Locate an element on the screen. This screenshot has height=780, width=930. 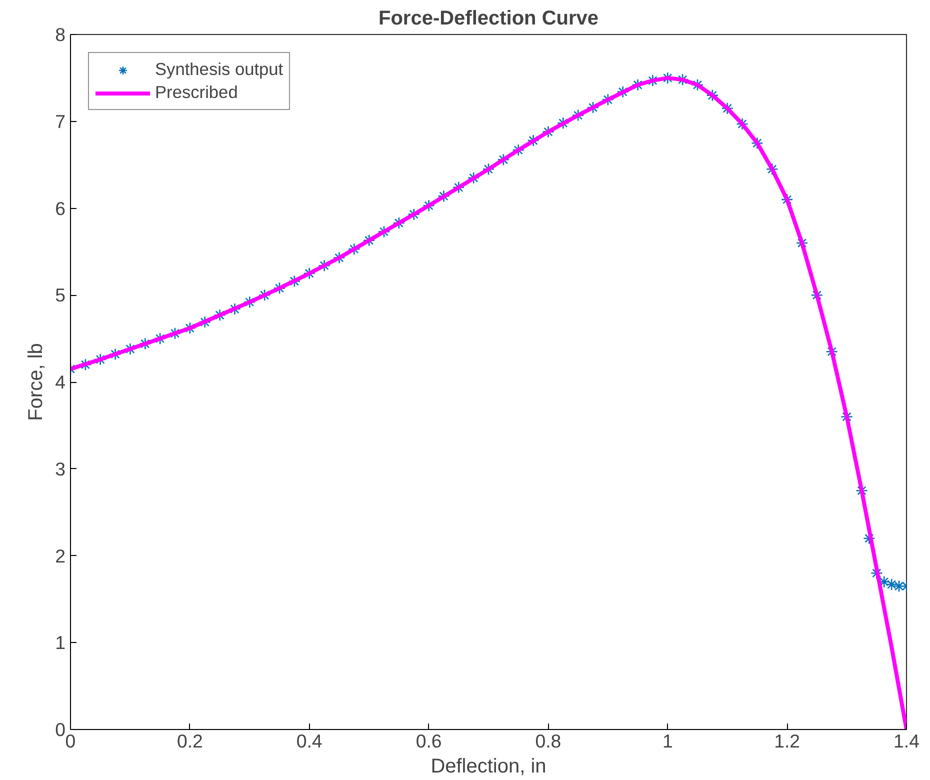
x-tick-label: 0.4 is located at coordinates (309, 741).